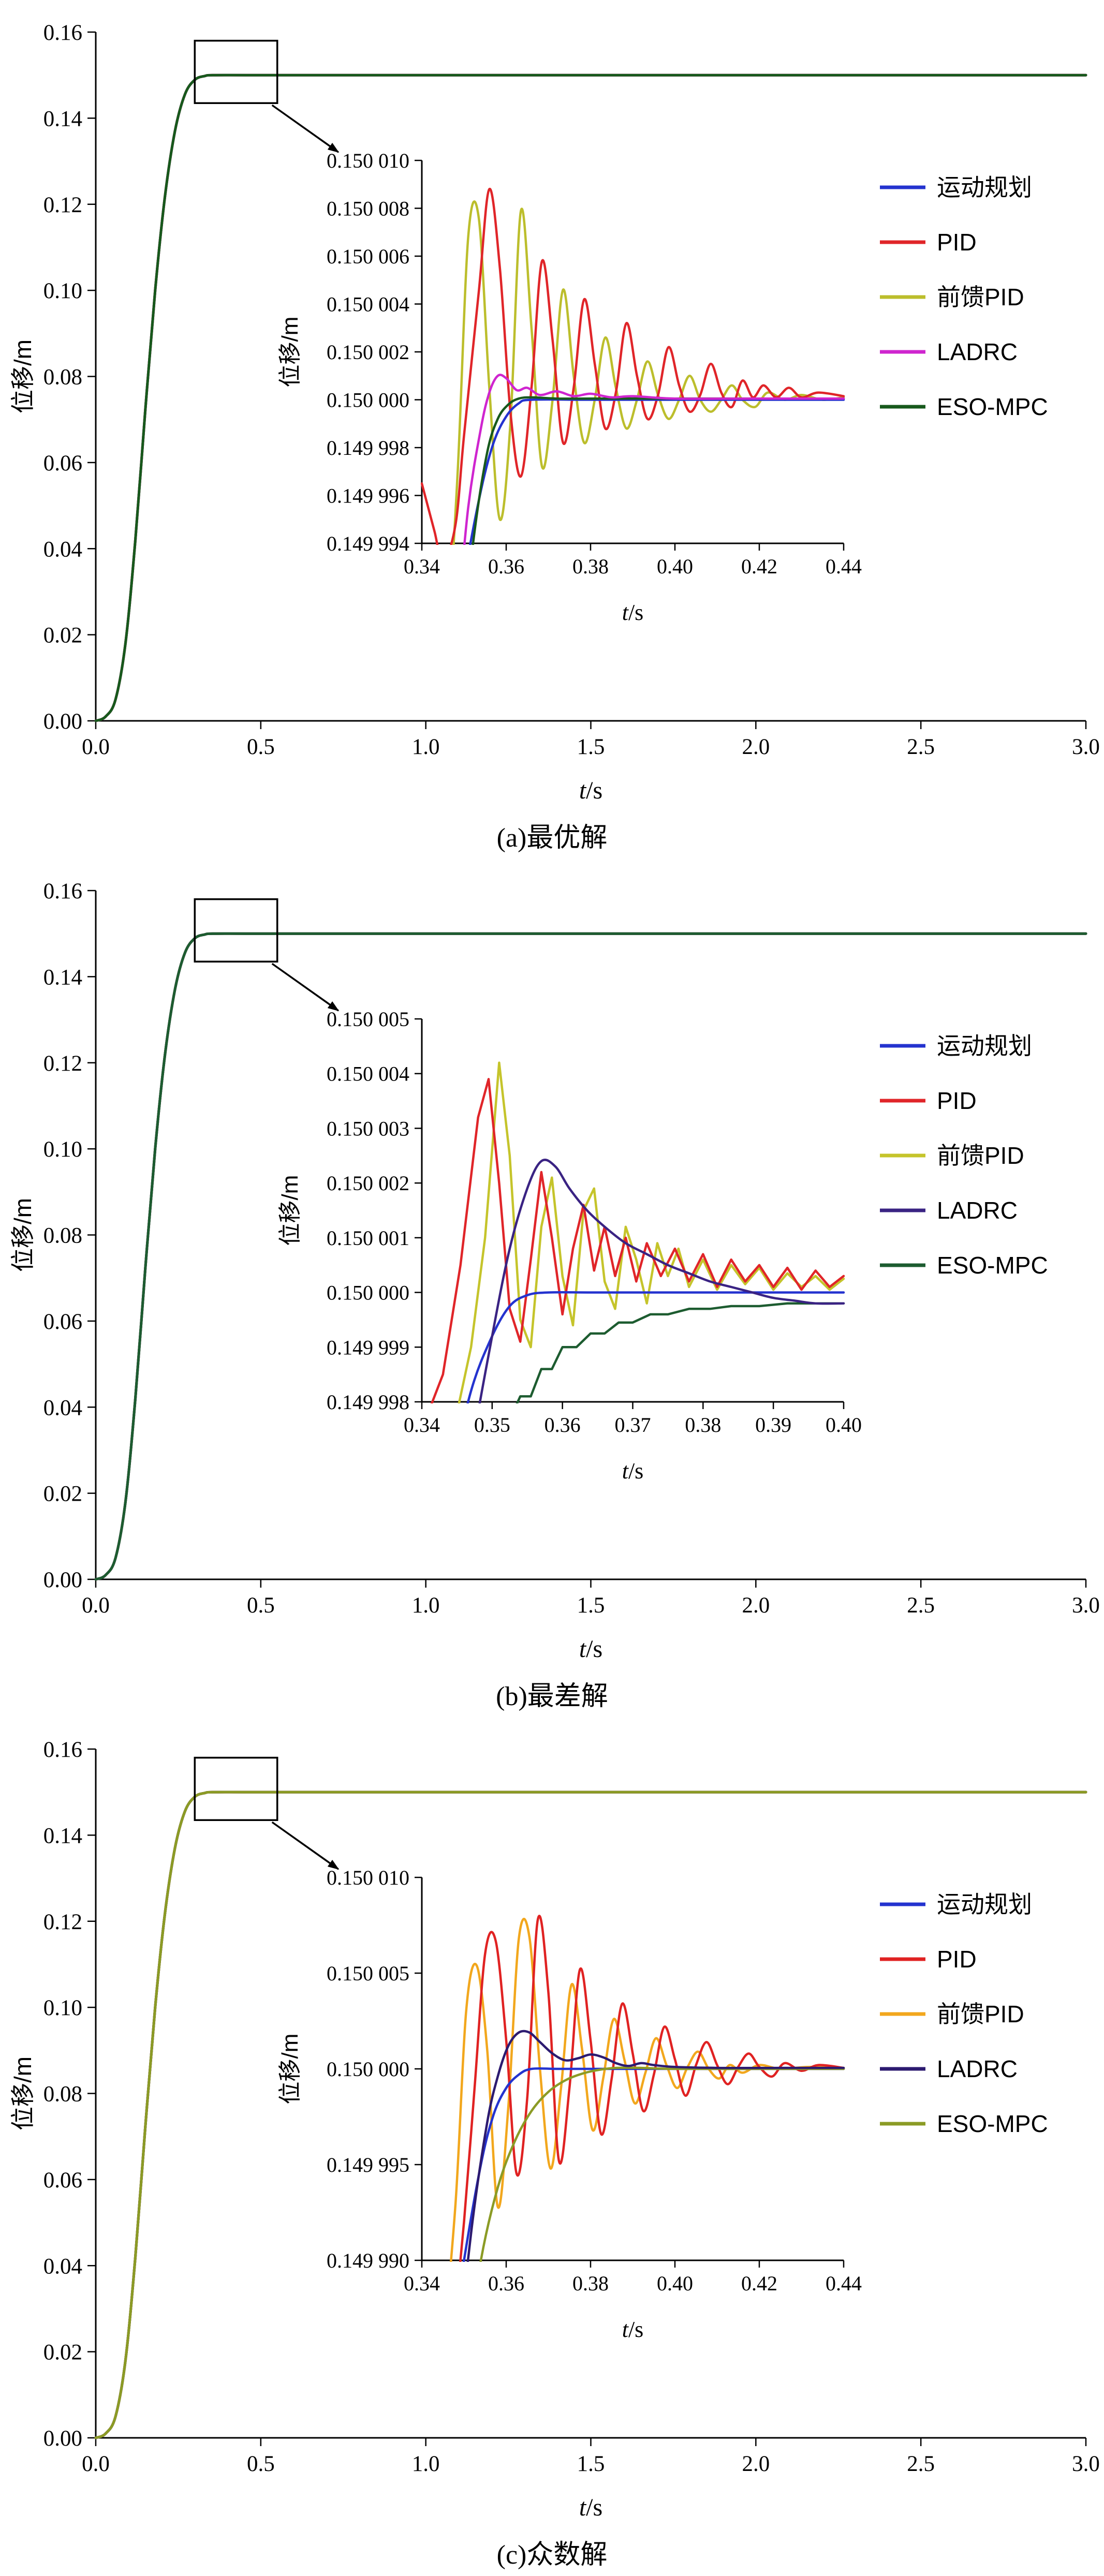  What do you see at coordinates (23, 2093) in the screenshot?
I see `main-y-label: 位移/m` at bounding box center [23, 2093].